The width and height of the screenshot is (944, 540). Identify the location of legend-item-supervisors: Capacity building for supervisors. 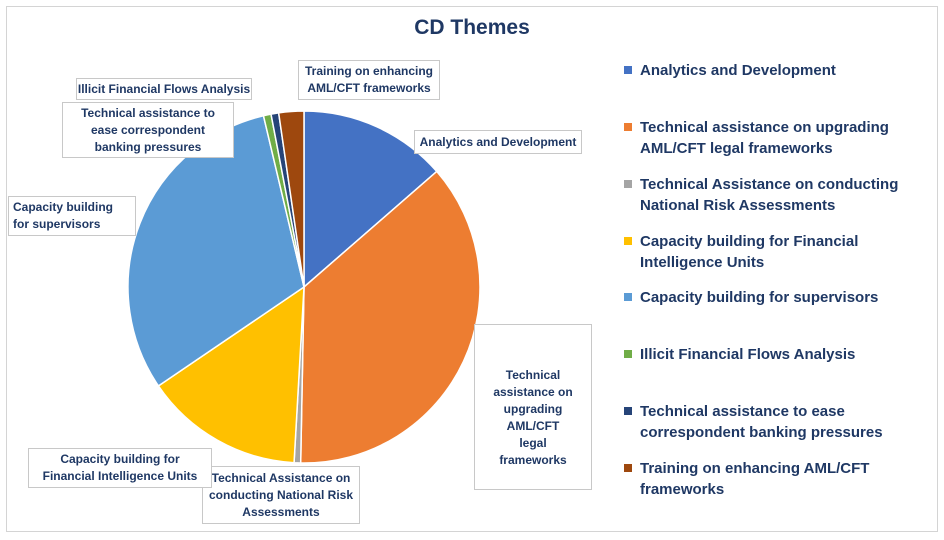
(774, 297).